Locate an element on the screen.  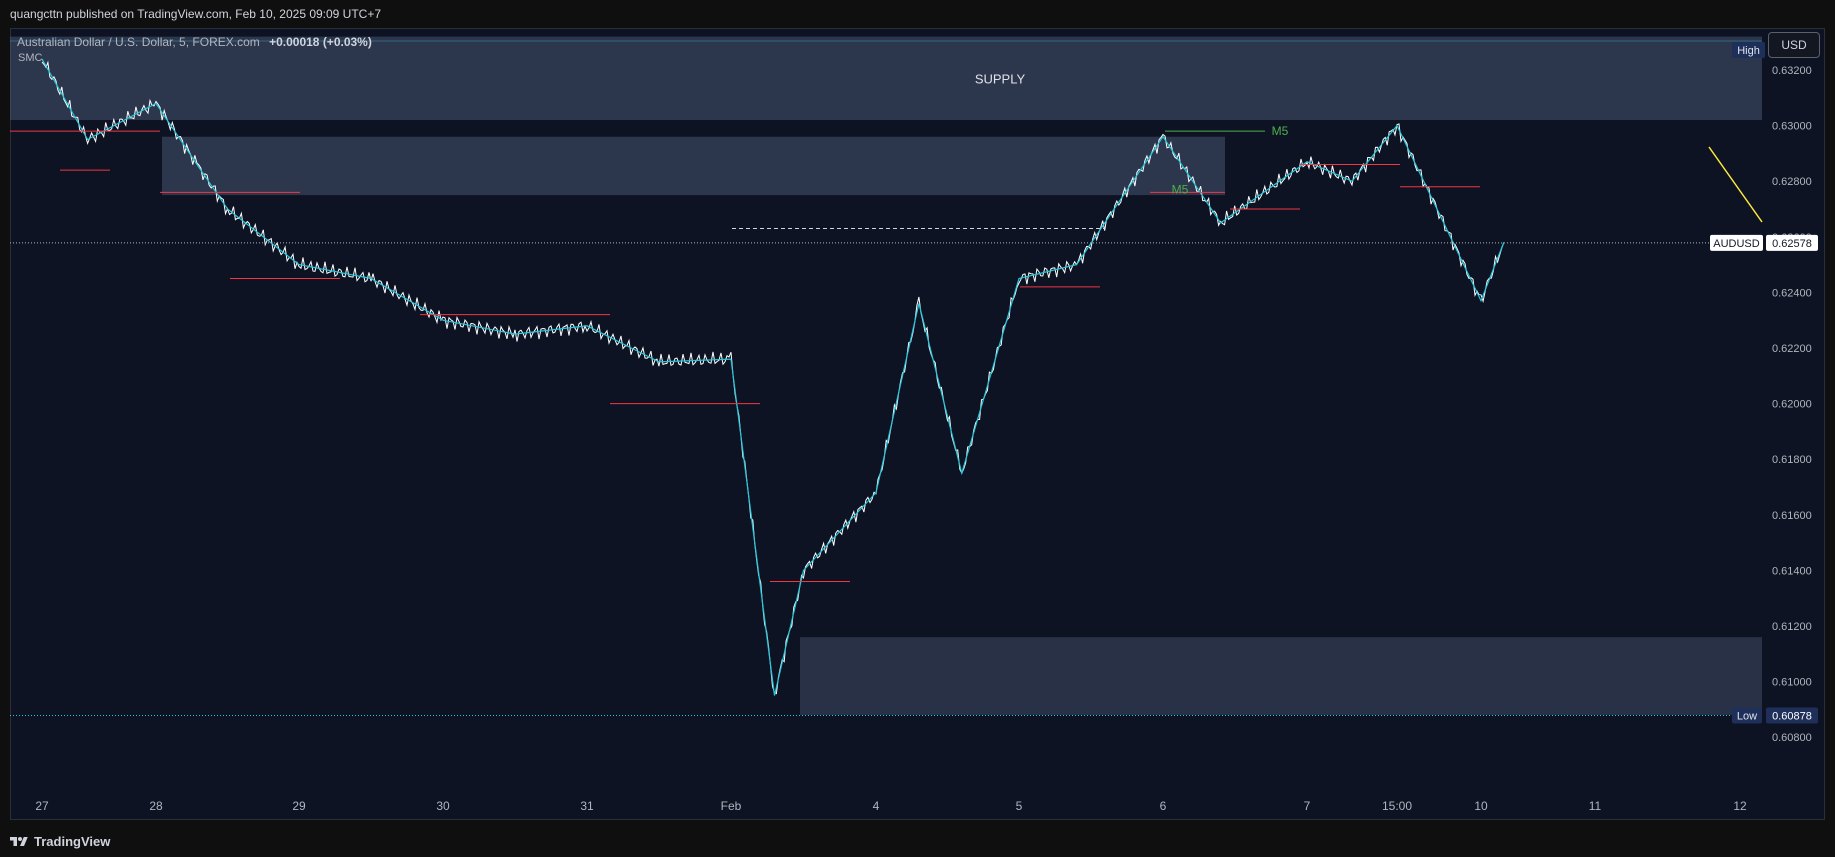
high-label-box is located at coordinates (1748, 50).